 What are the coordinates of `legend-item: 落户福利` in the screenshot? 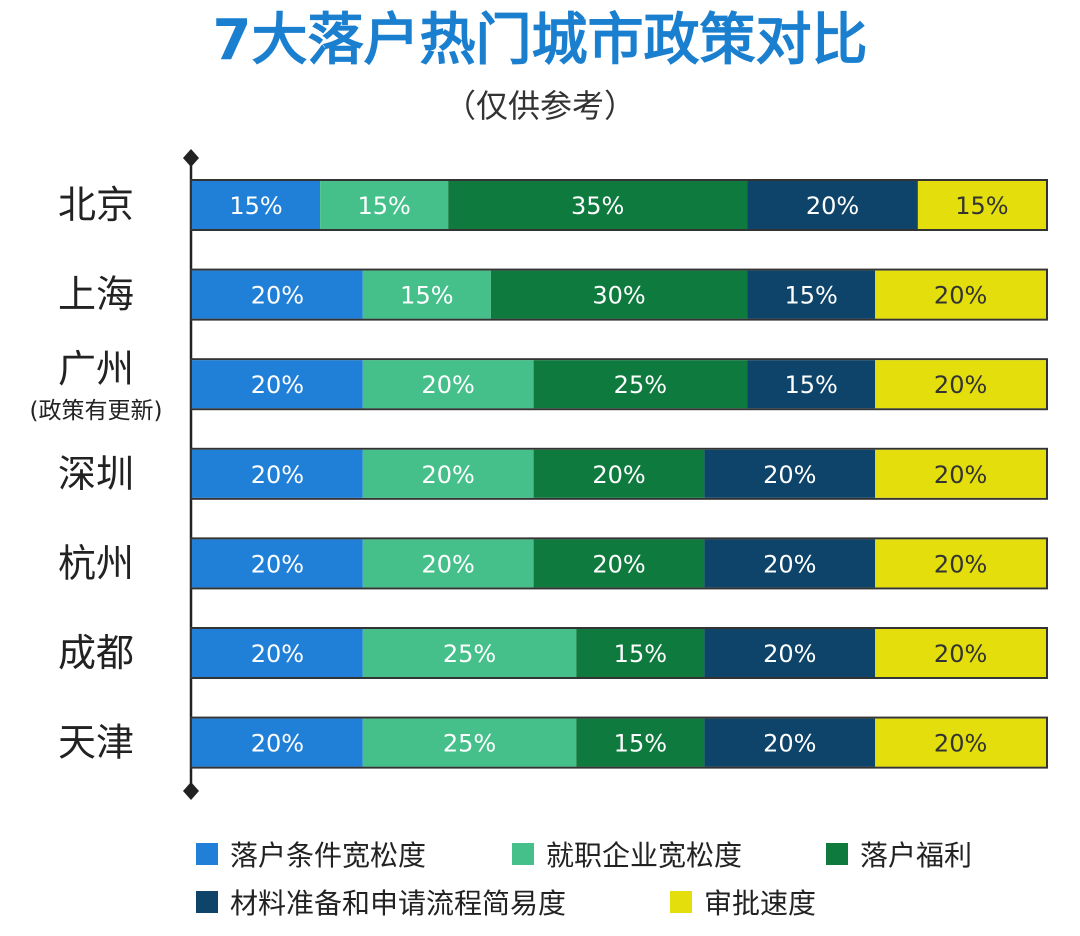 It's located at (899, 854).